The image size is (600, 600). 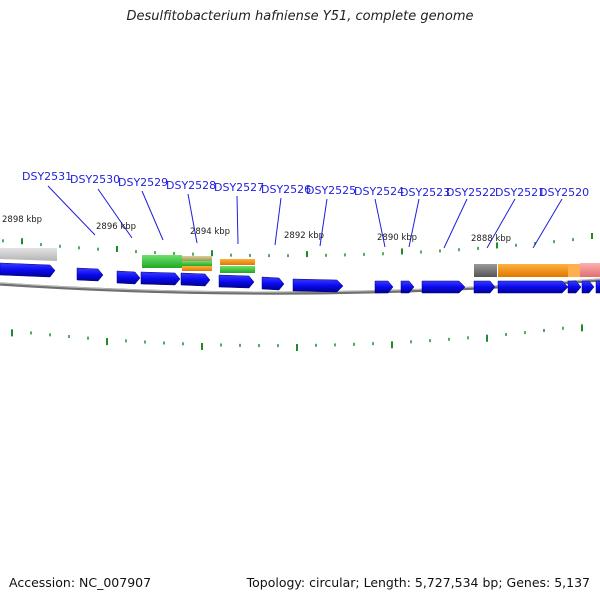 I want to click on accession-text: Accession: NC_007907, so click(x=80, y=582).